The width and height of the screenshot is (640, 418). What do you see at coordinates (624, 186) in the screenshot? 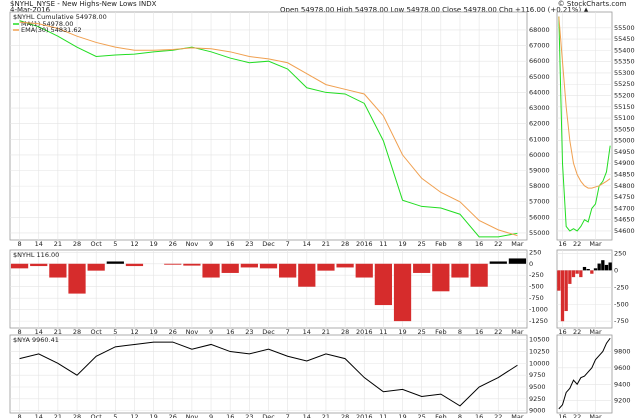
I see `y-tick-label: 54800` at bounding box center [624, 186].